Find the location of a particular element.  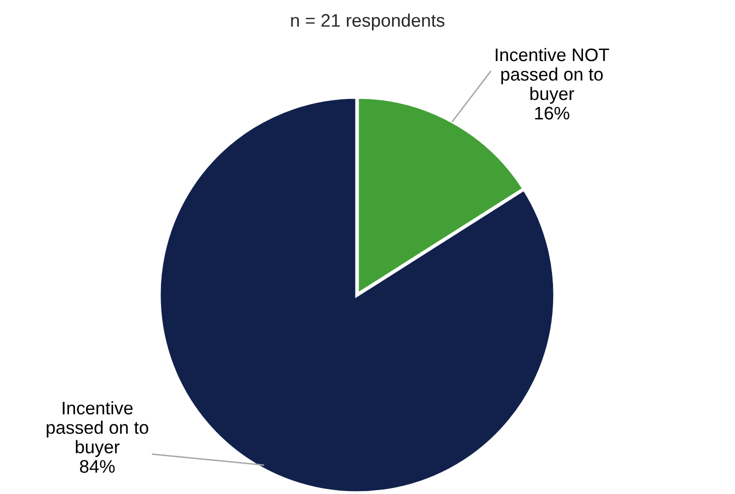

data-label: 16% is located at coordinates (552, 113).